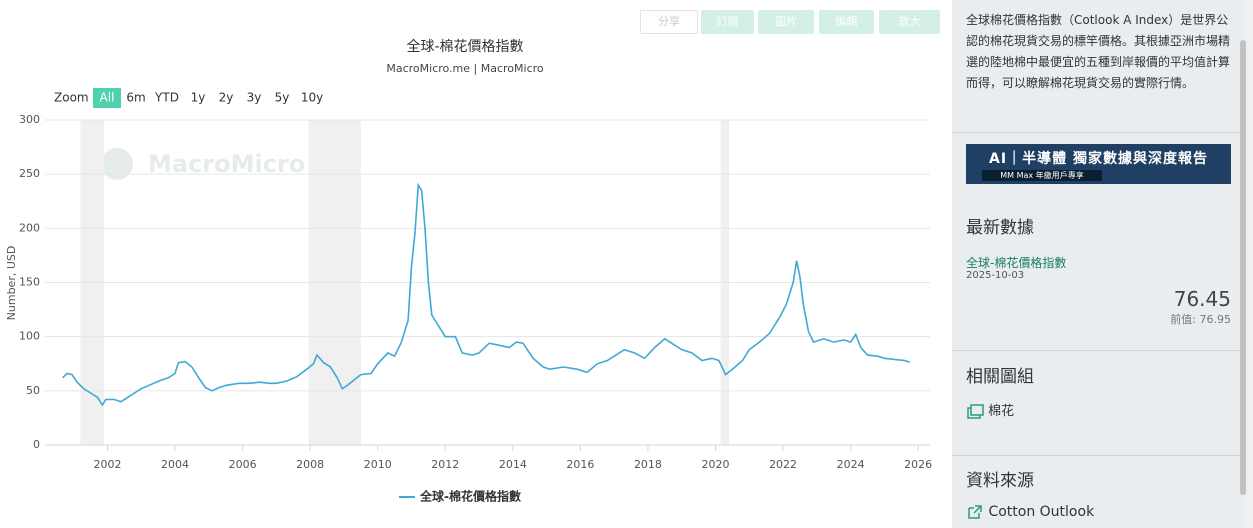 The image size is (1253, 528). What do you see at coordinates (117, 164) in the screenshot?
I see `watermark-logo` at bounding box center [117, 164].